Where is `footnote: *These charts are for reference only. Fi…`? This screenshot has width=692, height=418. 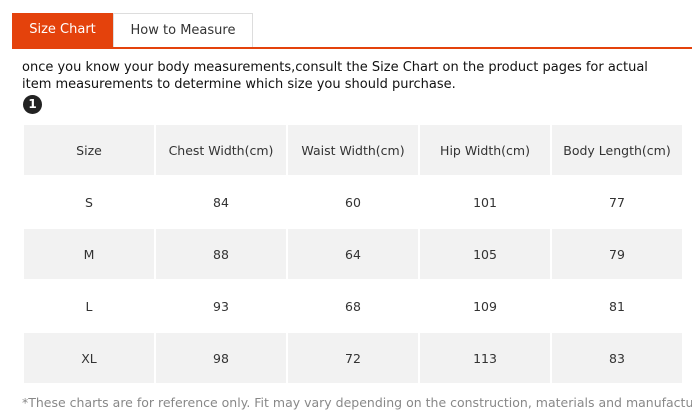 footnote: *These charts are for reference only. Fi… is located at coordinates (357, 402).